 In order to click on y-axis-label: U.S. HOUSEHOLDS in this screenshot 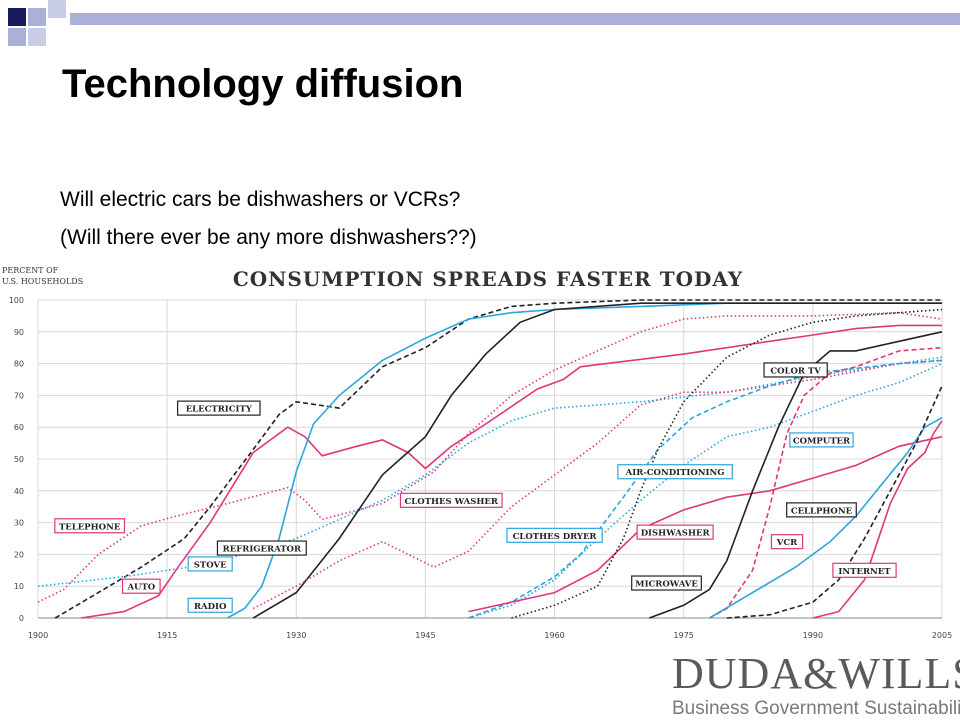, I will do `click(42, 281)`.